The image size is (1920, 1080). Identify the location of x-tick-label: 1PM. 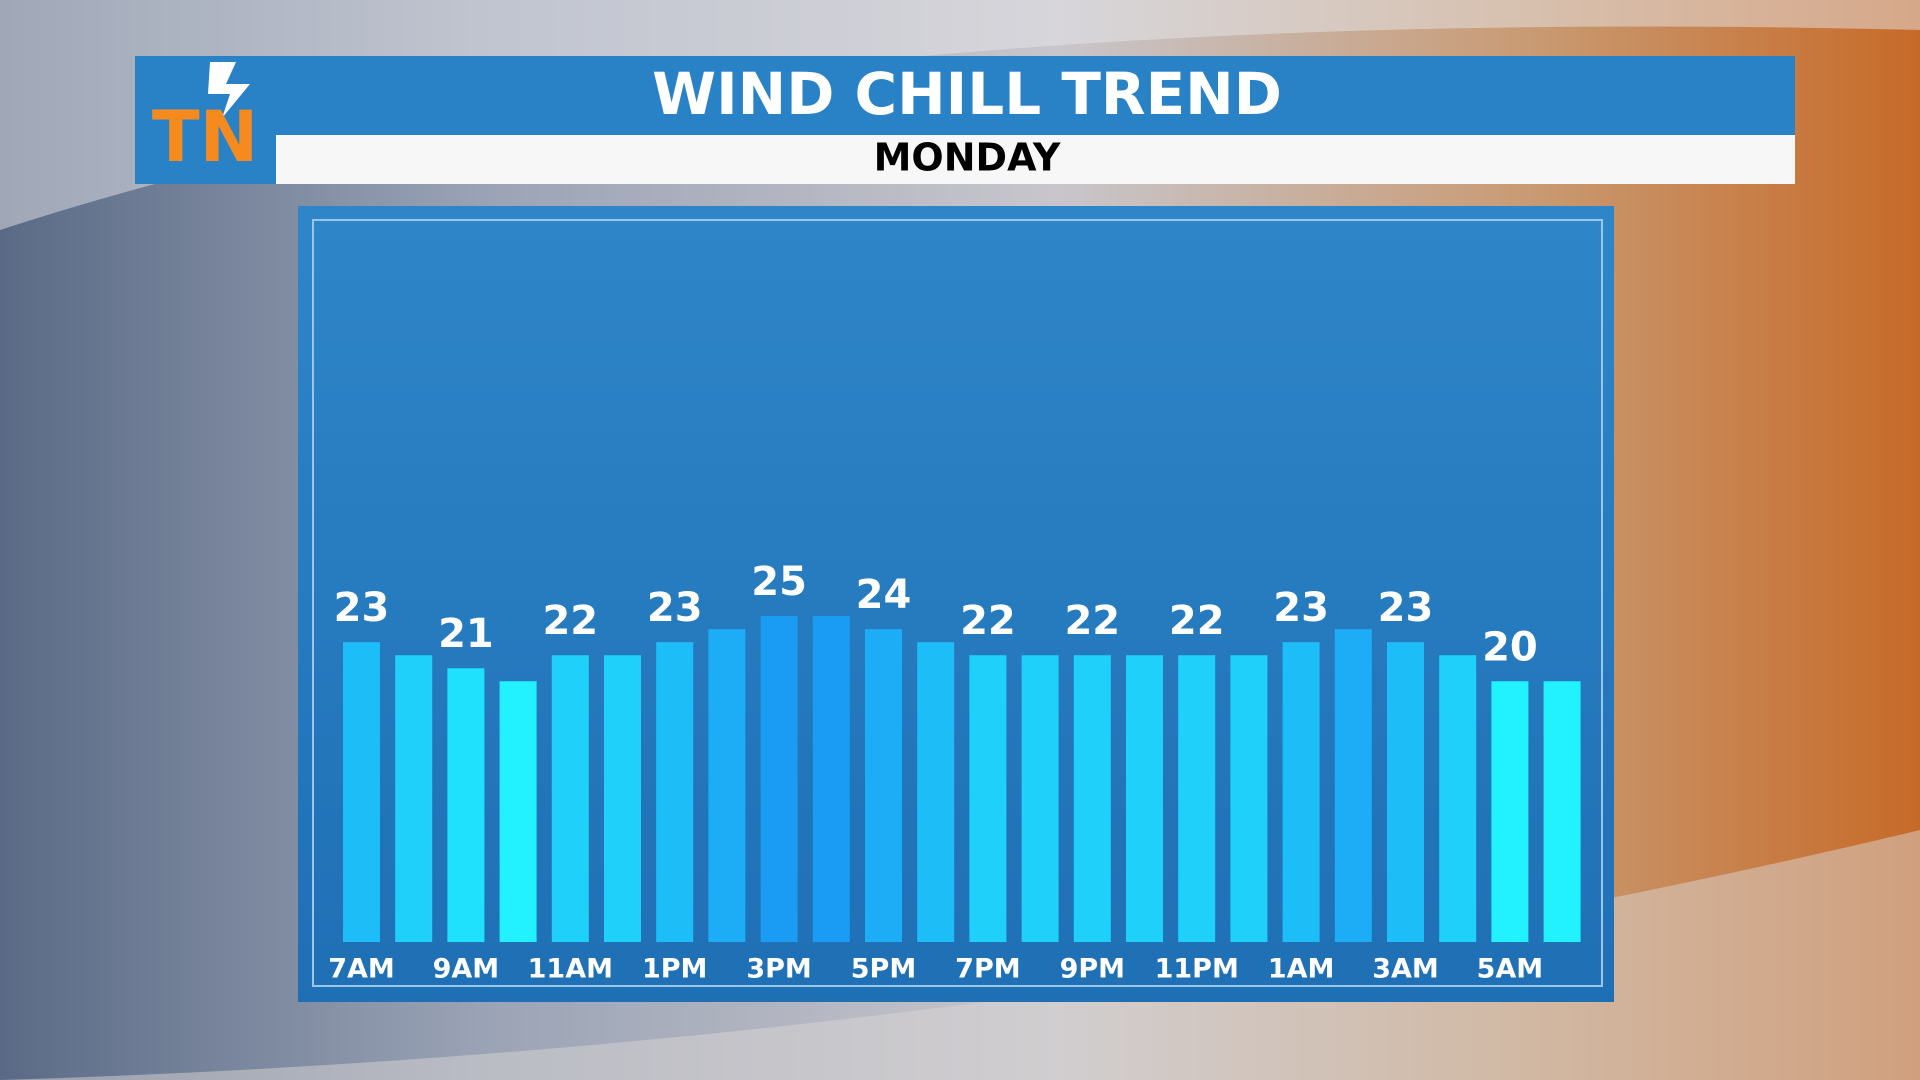
(674, 969).